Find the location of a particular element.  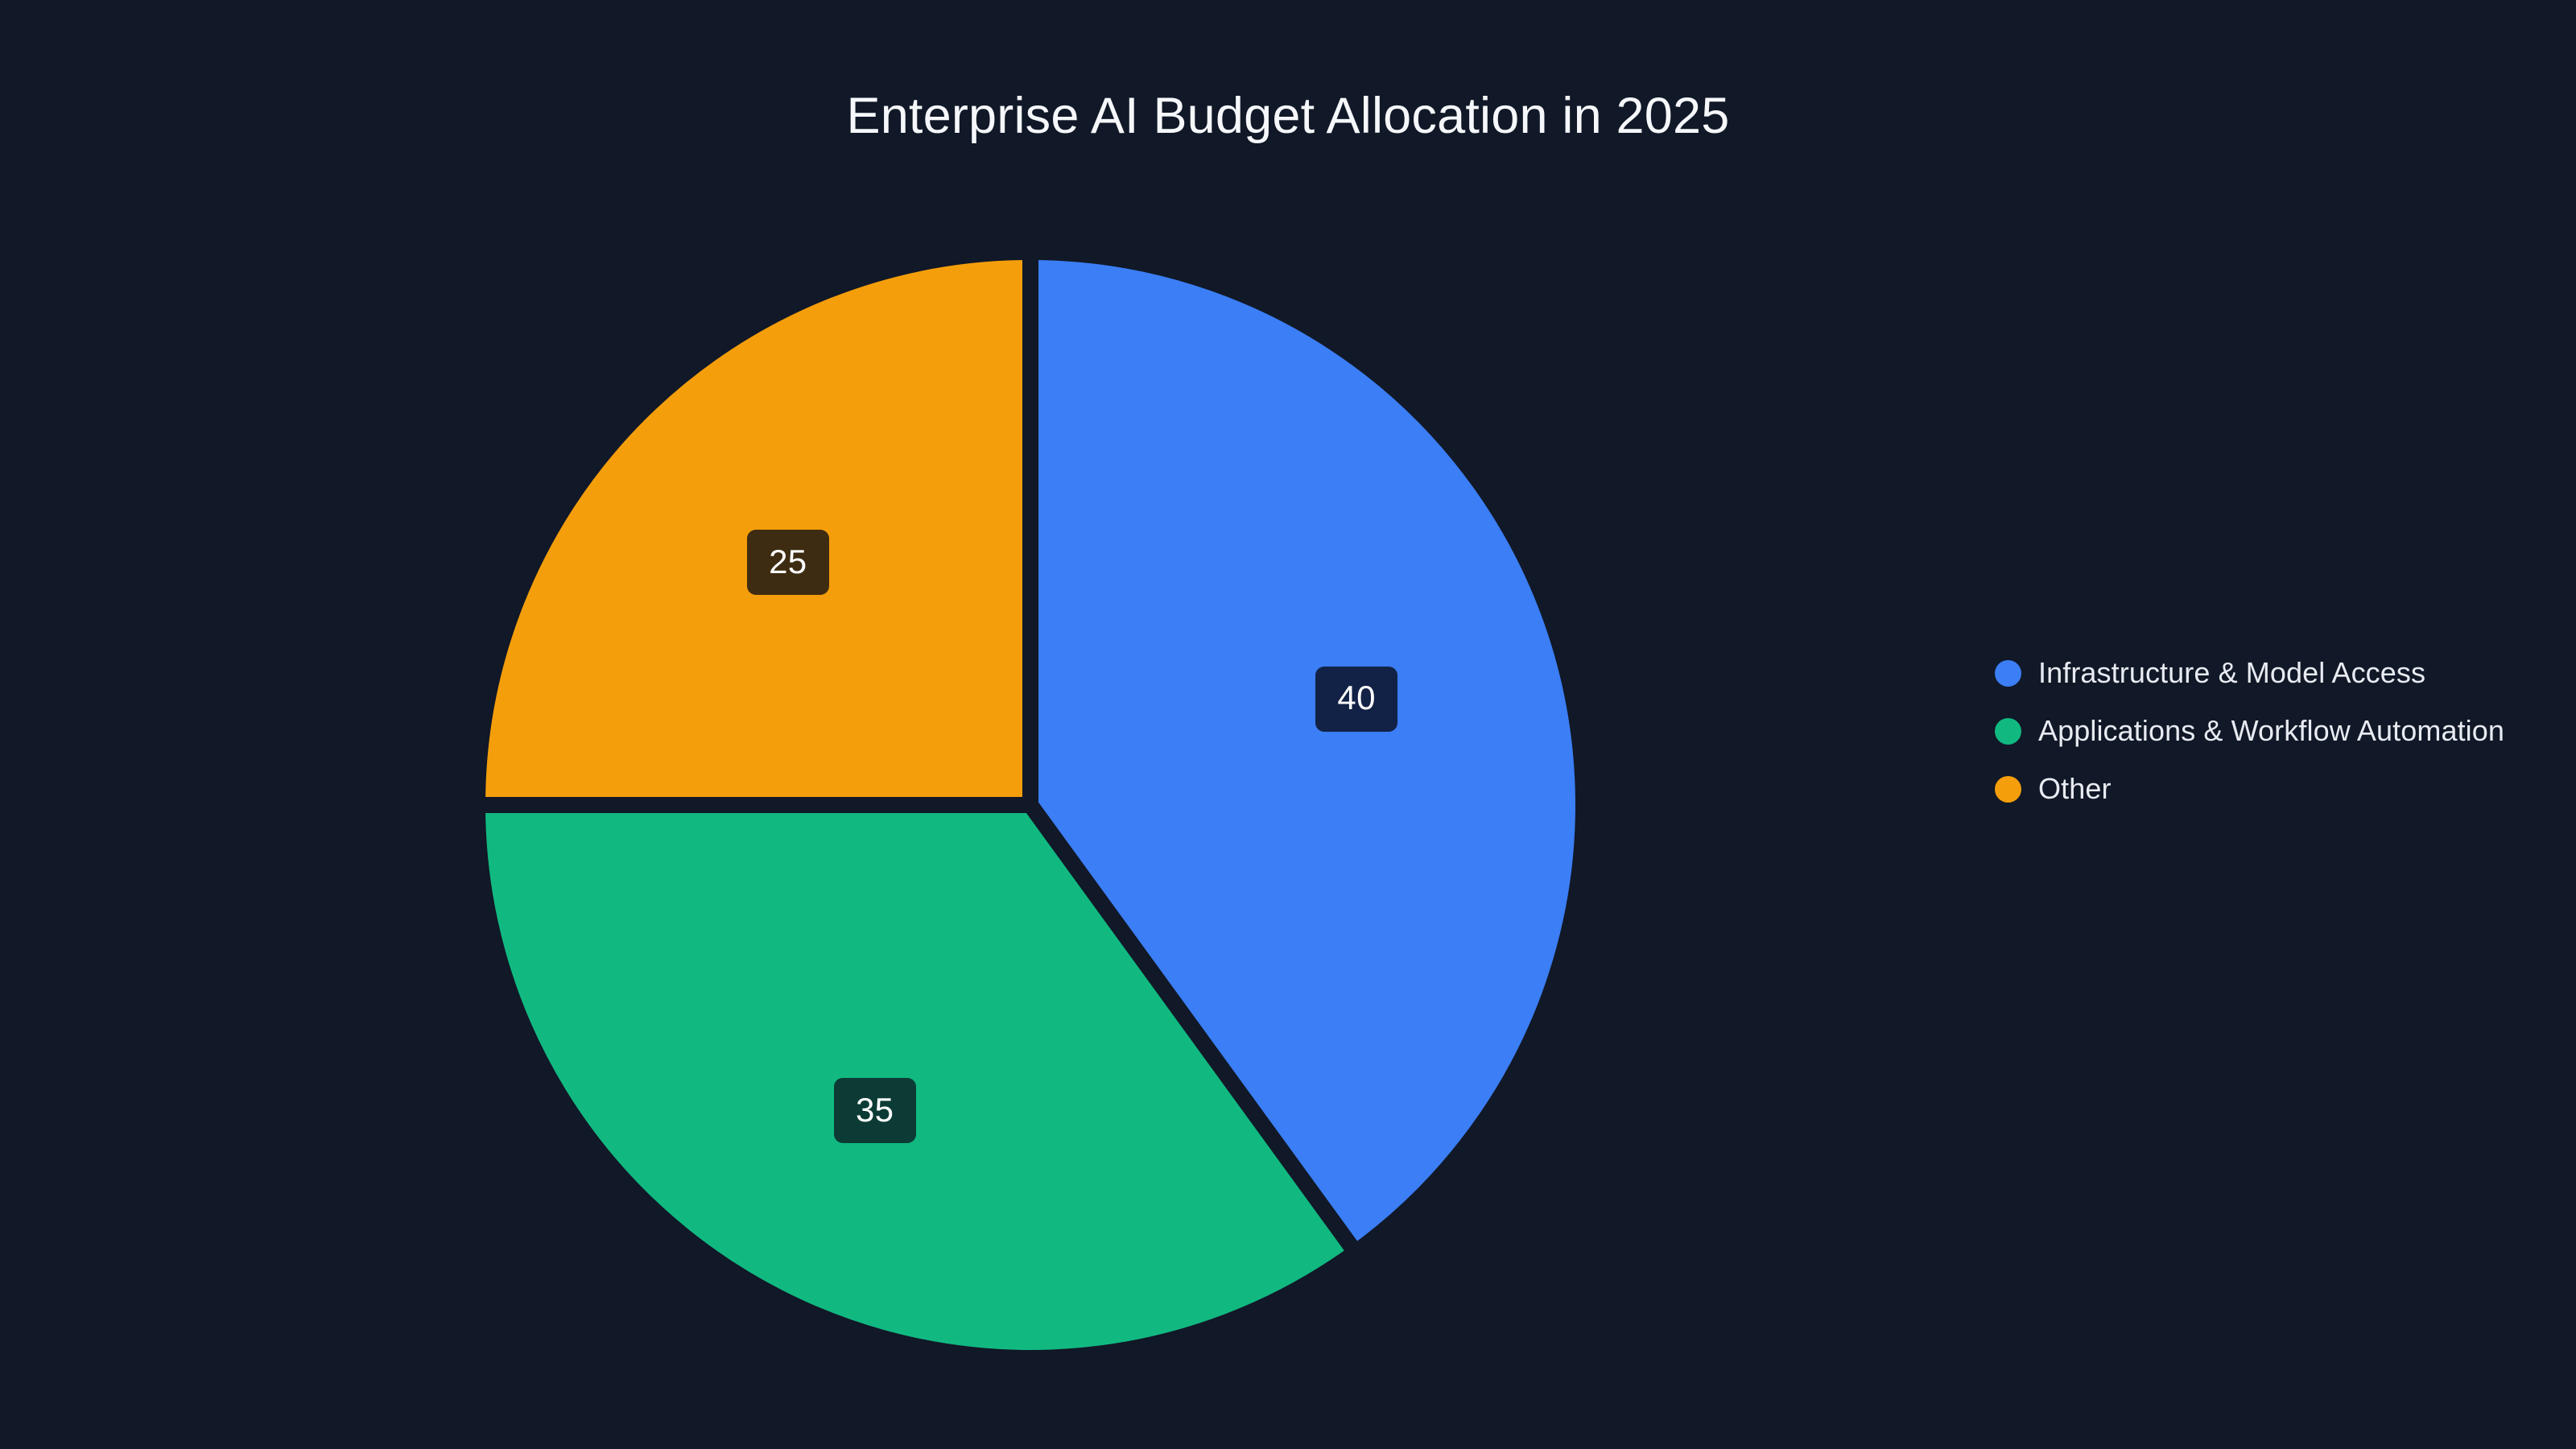

legend-item: Infrastructure & Model Access is located at coordinates (2260, 673).